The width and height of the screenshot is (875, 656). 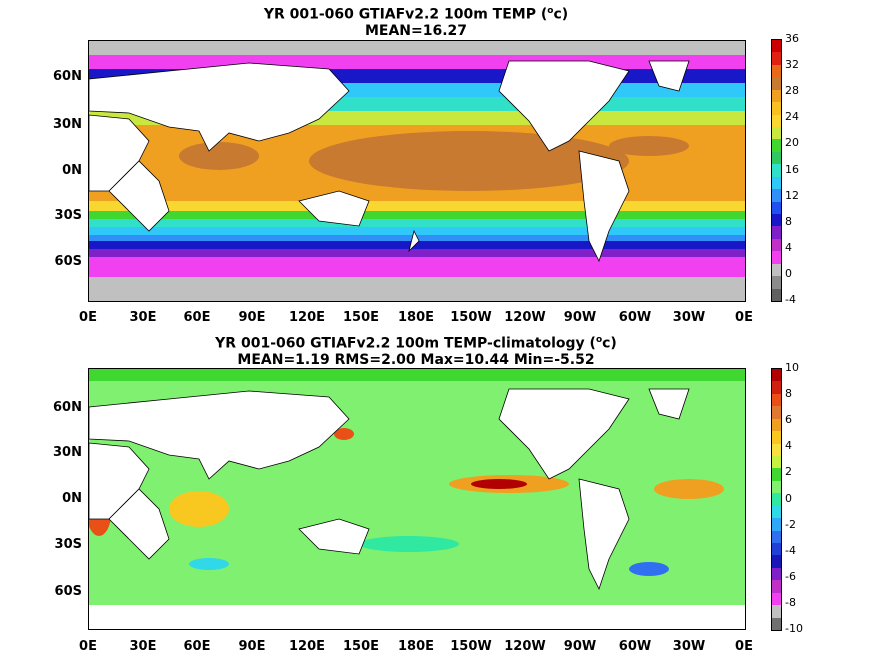 What do you see at coordinates (416, 30) in the screenshot?
I see `panel1-stats: MEAN=16.27` at bounding box center [416, 30].